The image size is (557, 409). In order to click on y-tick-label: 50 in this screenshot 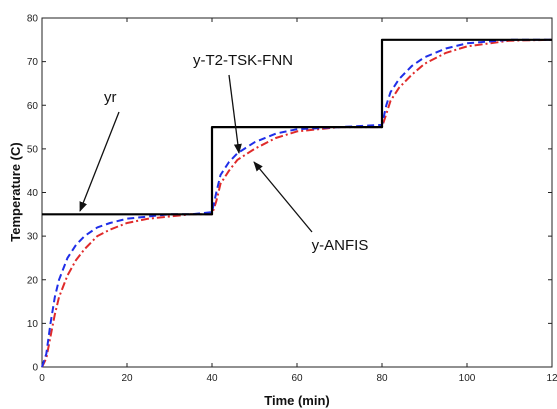, I will do `click(33, 149)`.